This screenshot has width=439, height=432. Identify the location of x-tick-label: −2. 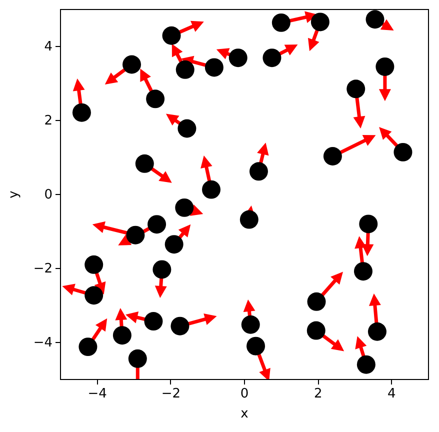
(170, 394).